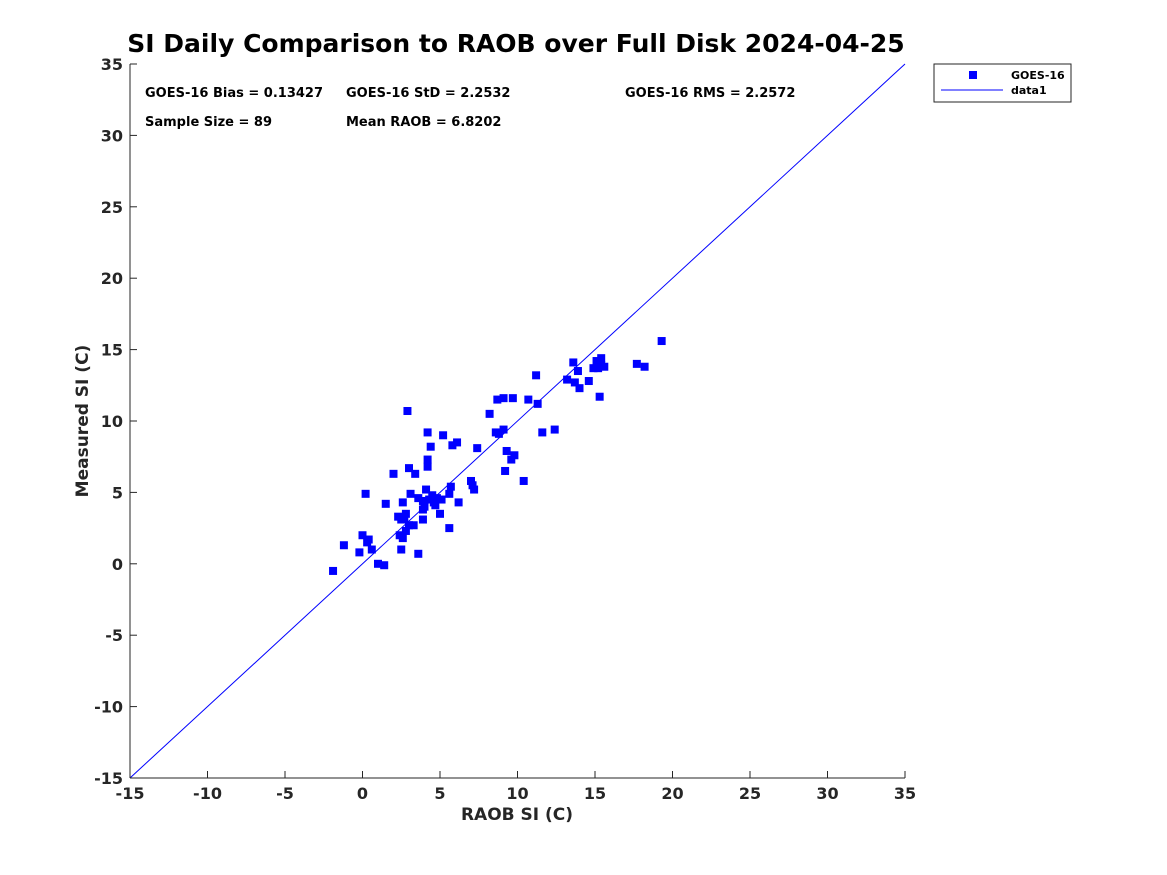  Describe the element at coordinates (1038, 75) in the screenshot. I see `legend-label-goes16: GOES-16` at that location.